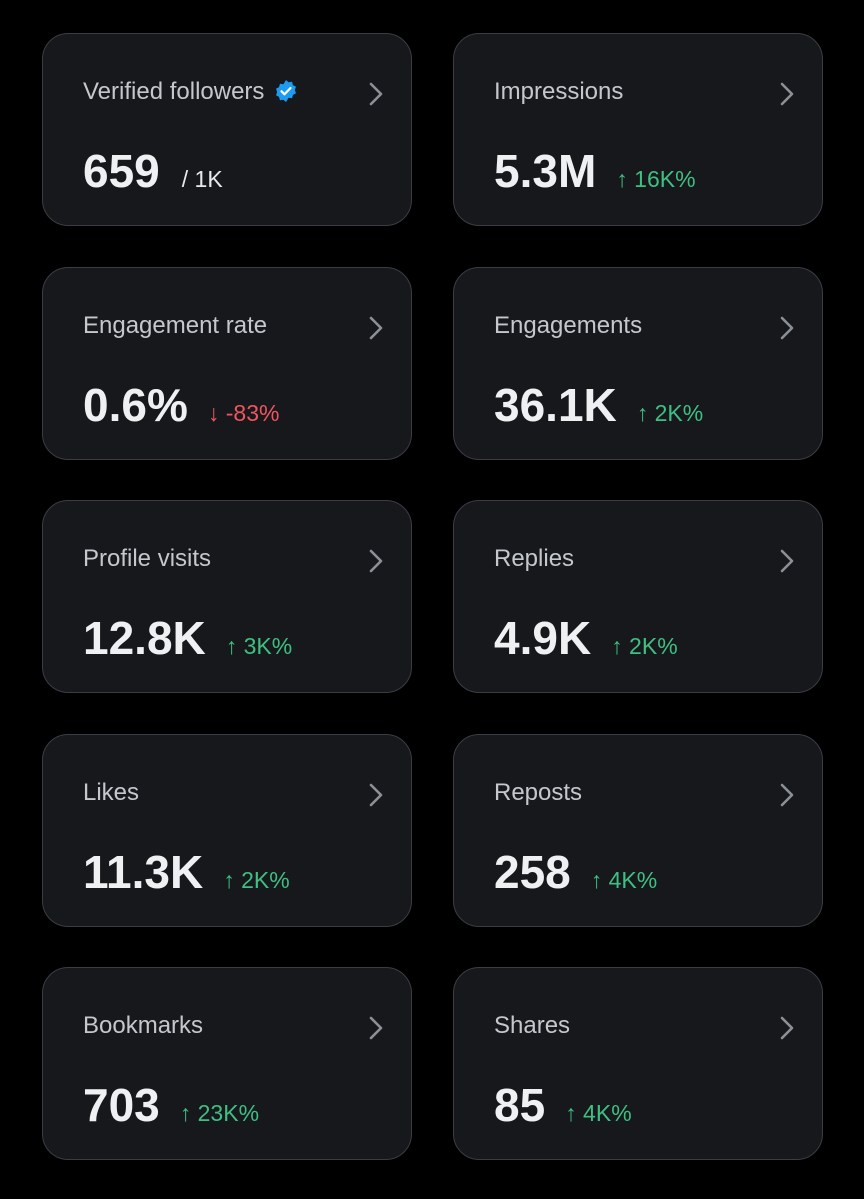  What do you see at coordinates (638, 363) in the screenshot?
I see `metric-card: Engagements 36.1K ↑ 2K%` at bounding box center [638, 363].